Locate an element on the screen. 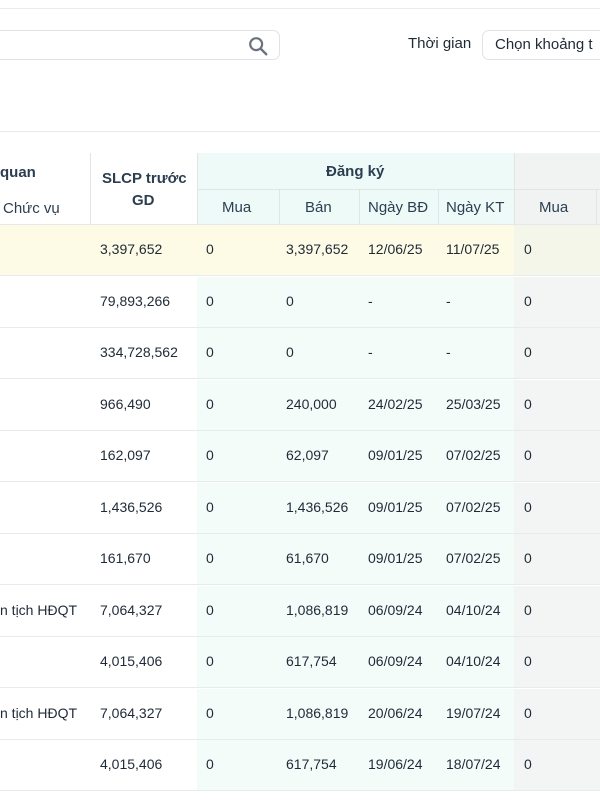  sell-cell: 240,000 is located at coordinates (311, 403).